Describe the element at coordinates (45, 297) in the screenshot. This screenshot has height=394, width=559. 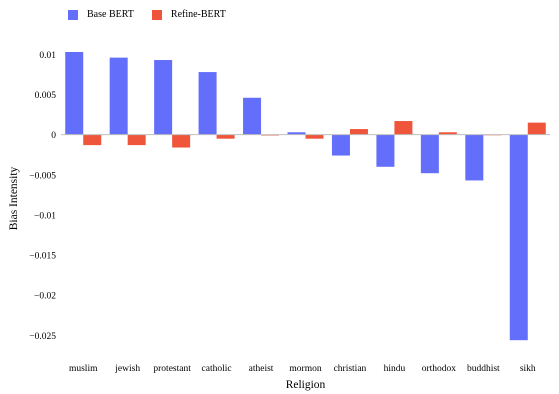
I see `y-tick-label: −0.02` at that location.